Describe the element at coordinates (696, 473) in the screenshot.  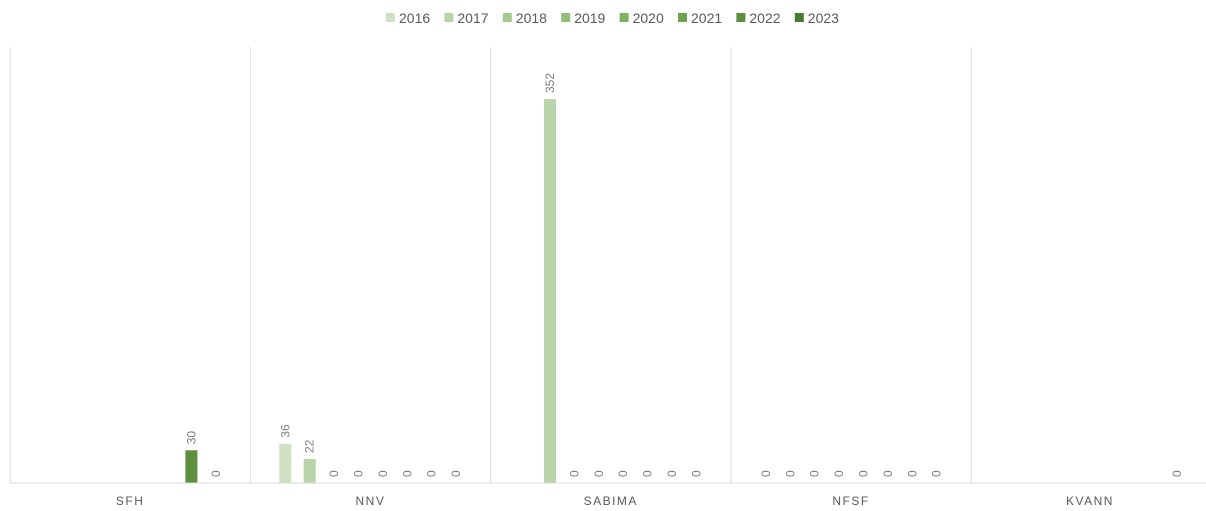
I see `data-label-SABIMA-2023: 0` at that location.